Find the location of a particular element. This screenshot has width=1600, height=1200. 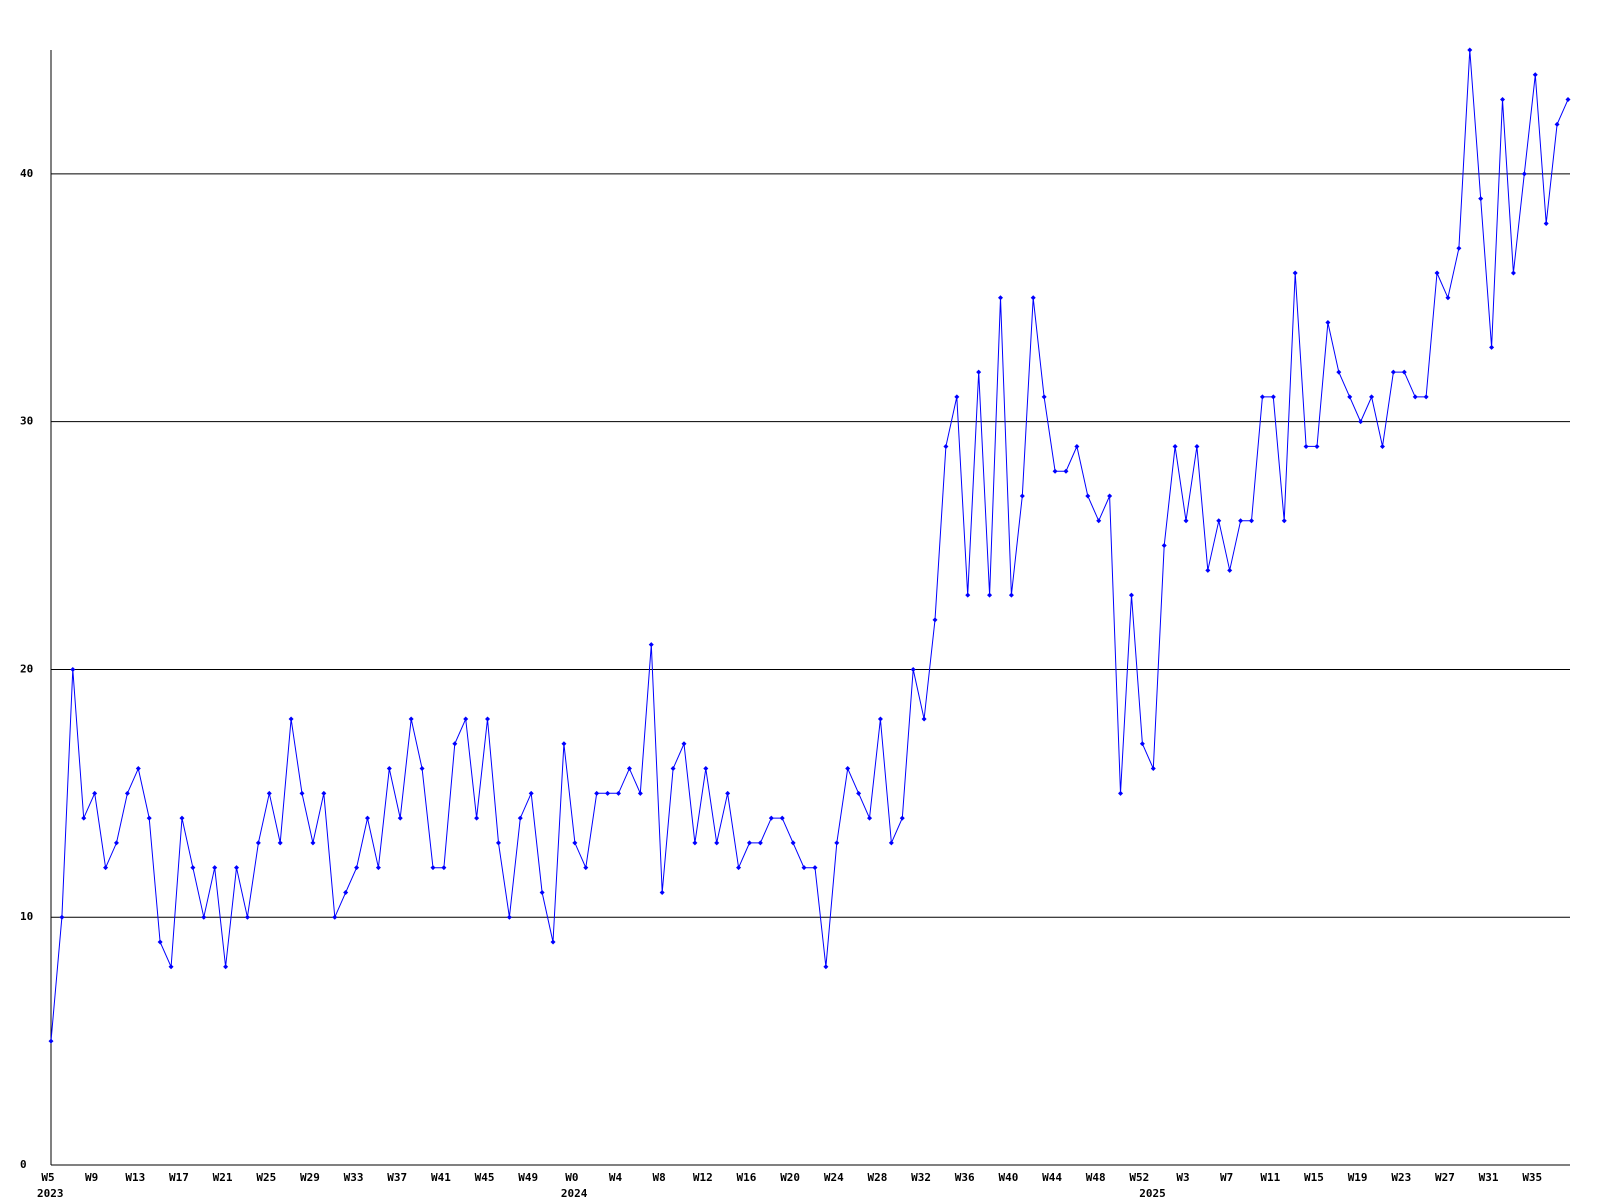

x-tick-label: W13 is located at coordinates (135, 1177).